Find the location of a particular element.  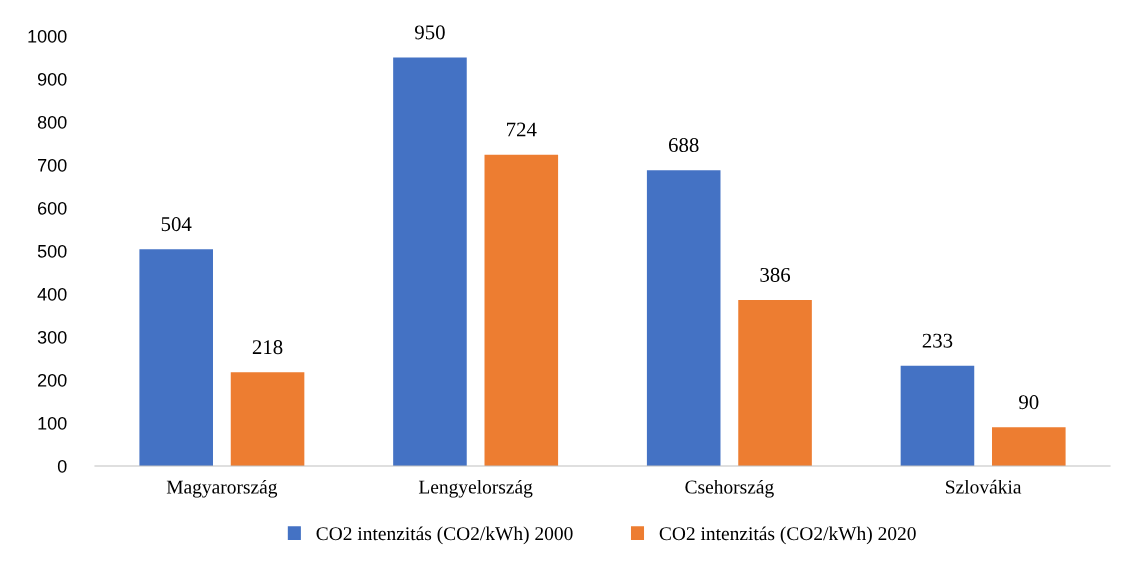

y-tick-label: 900 is located at coordinates (52, 79).